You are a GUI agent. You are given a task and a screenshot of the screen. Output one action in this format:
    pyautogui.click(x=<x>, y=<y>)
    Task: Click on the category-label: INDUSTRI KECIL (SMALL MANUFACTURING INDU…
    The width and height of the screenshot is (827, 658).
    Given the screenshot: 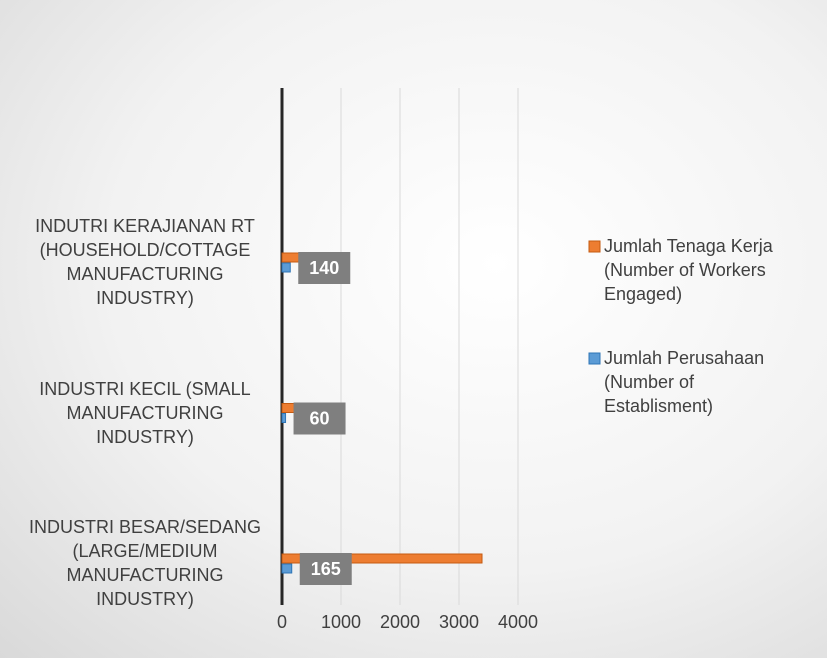 What is the action you would take?
    pyautogui.click(x=145, y=412)
    